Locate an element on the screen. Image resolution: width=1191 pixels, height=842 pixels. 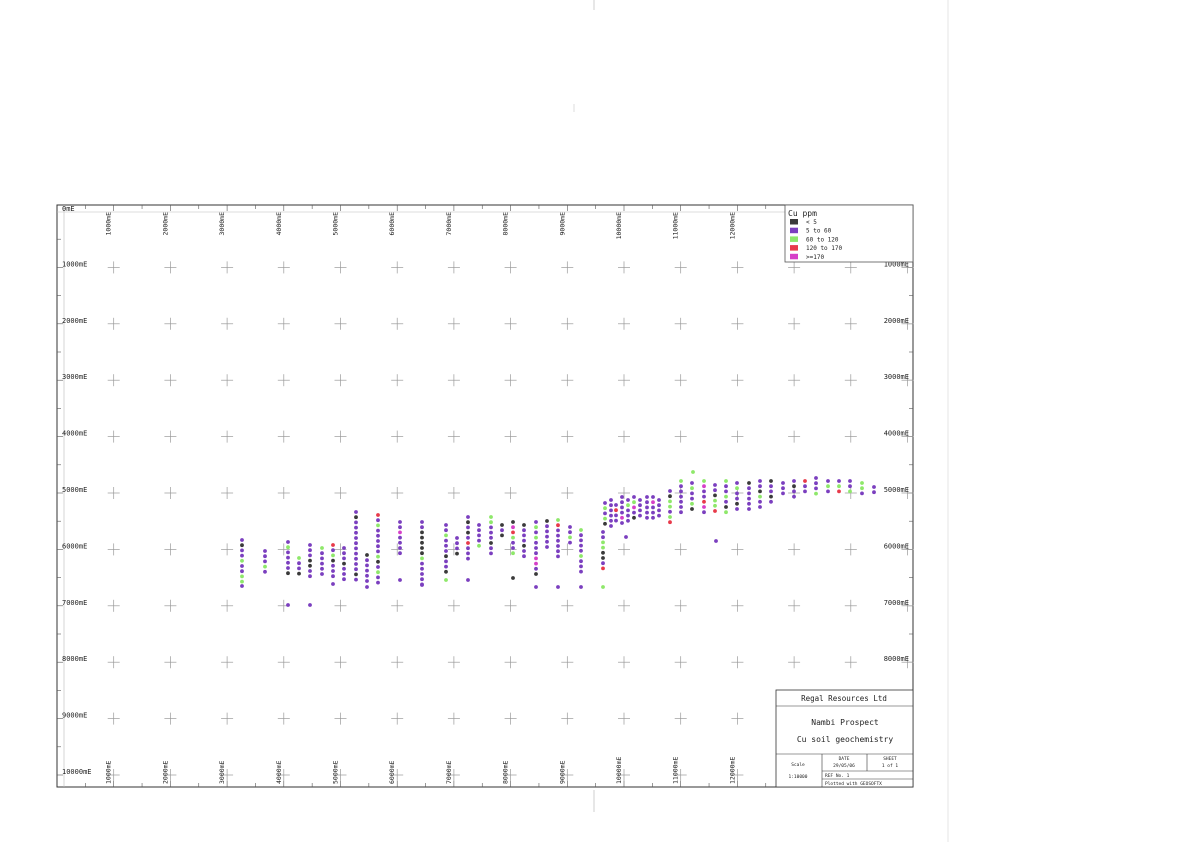
easting-label-top: 2000mE is located at coordinates (165, 224).